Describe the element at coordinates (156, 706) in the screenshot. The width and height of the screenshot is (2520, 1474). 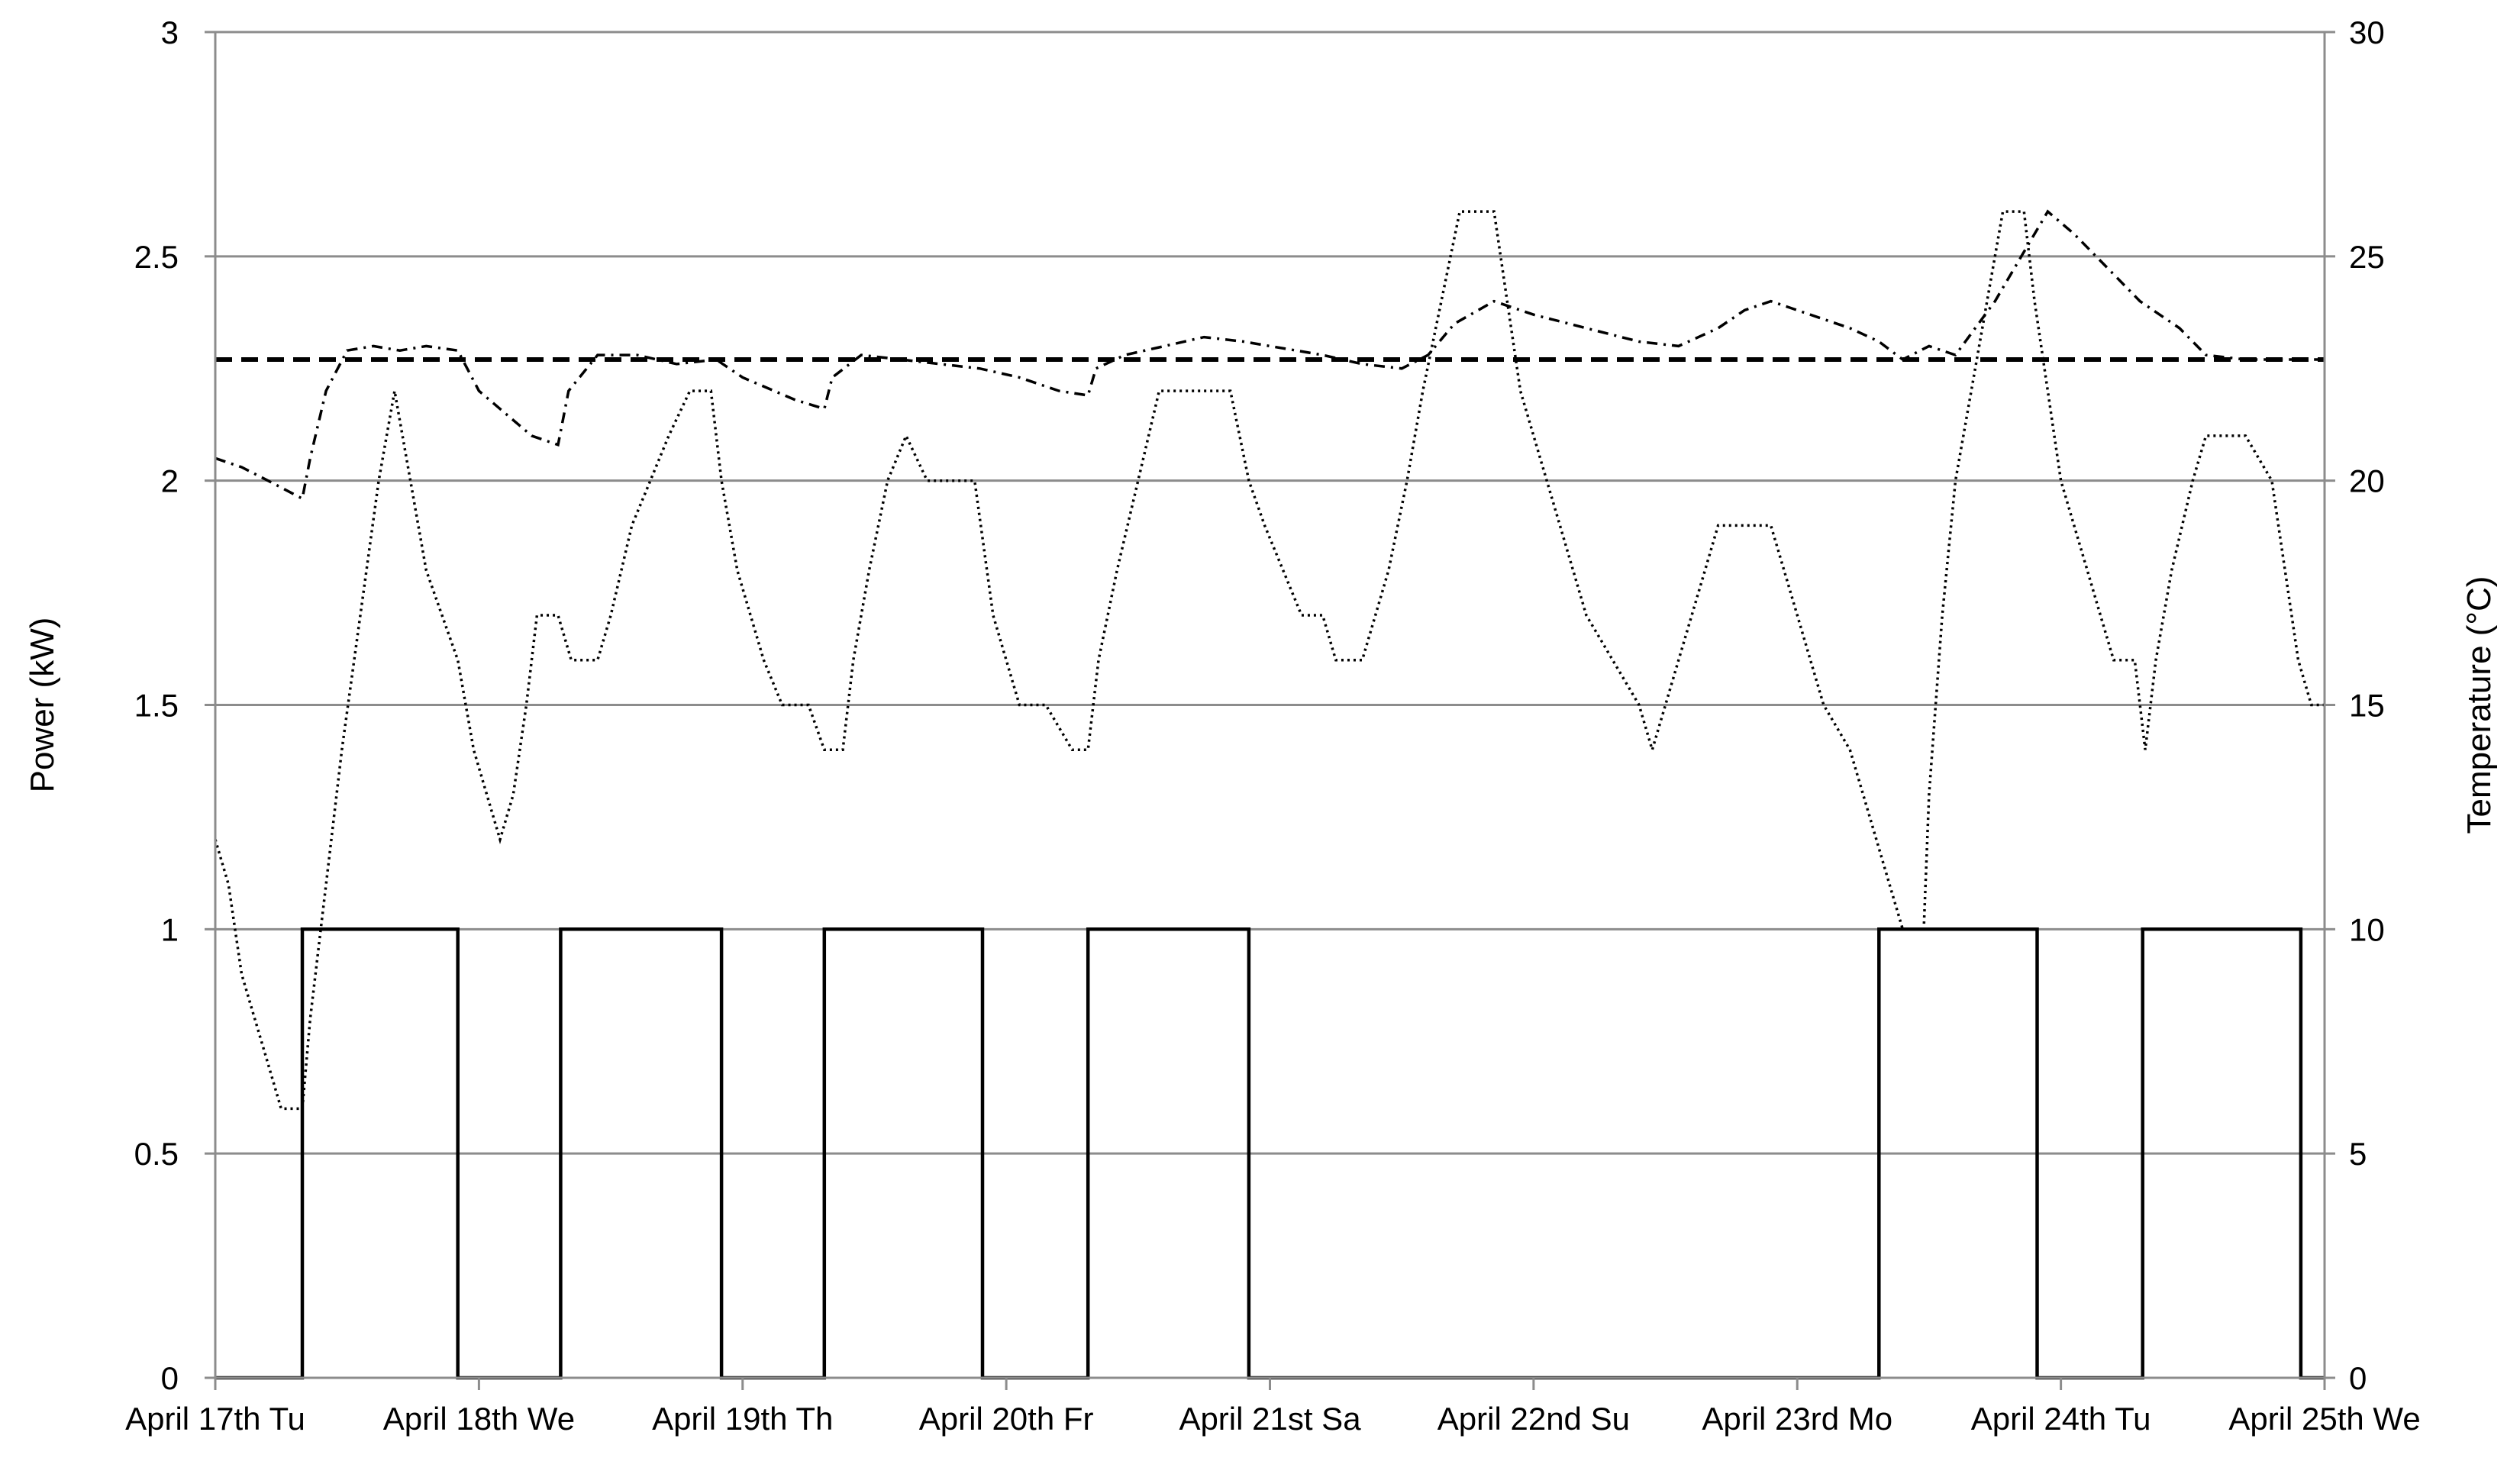
I see `y-tick-label: 1.5` at that location.